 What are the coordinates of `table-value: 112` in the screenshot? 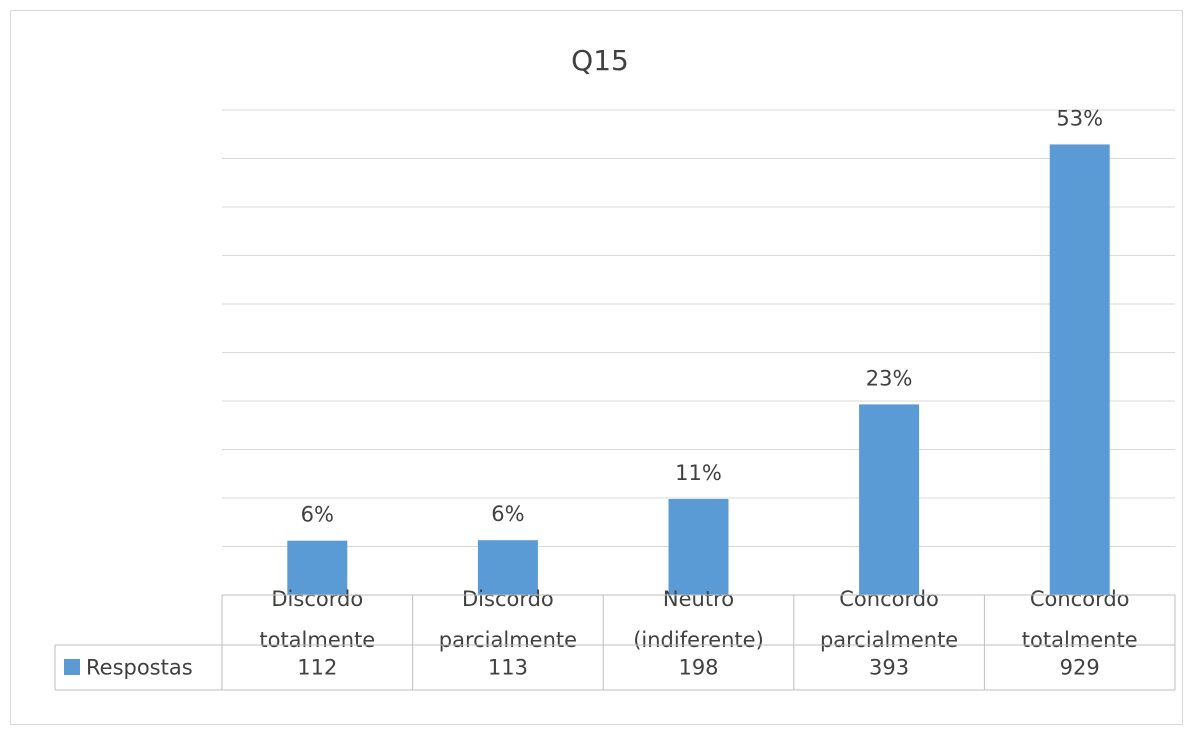 It's located at (317, 668).